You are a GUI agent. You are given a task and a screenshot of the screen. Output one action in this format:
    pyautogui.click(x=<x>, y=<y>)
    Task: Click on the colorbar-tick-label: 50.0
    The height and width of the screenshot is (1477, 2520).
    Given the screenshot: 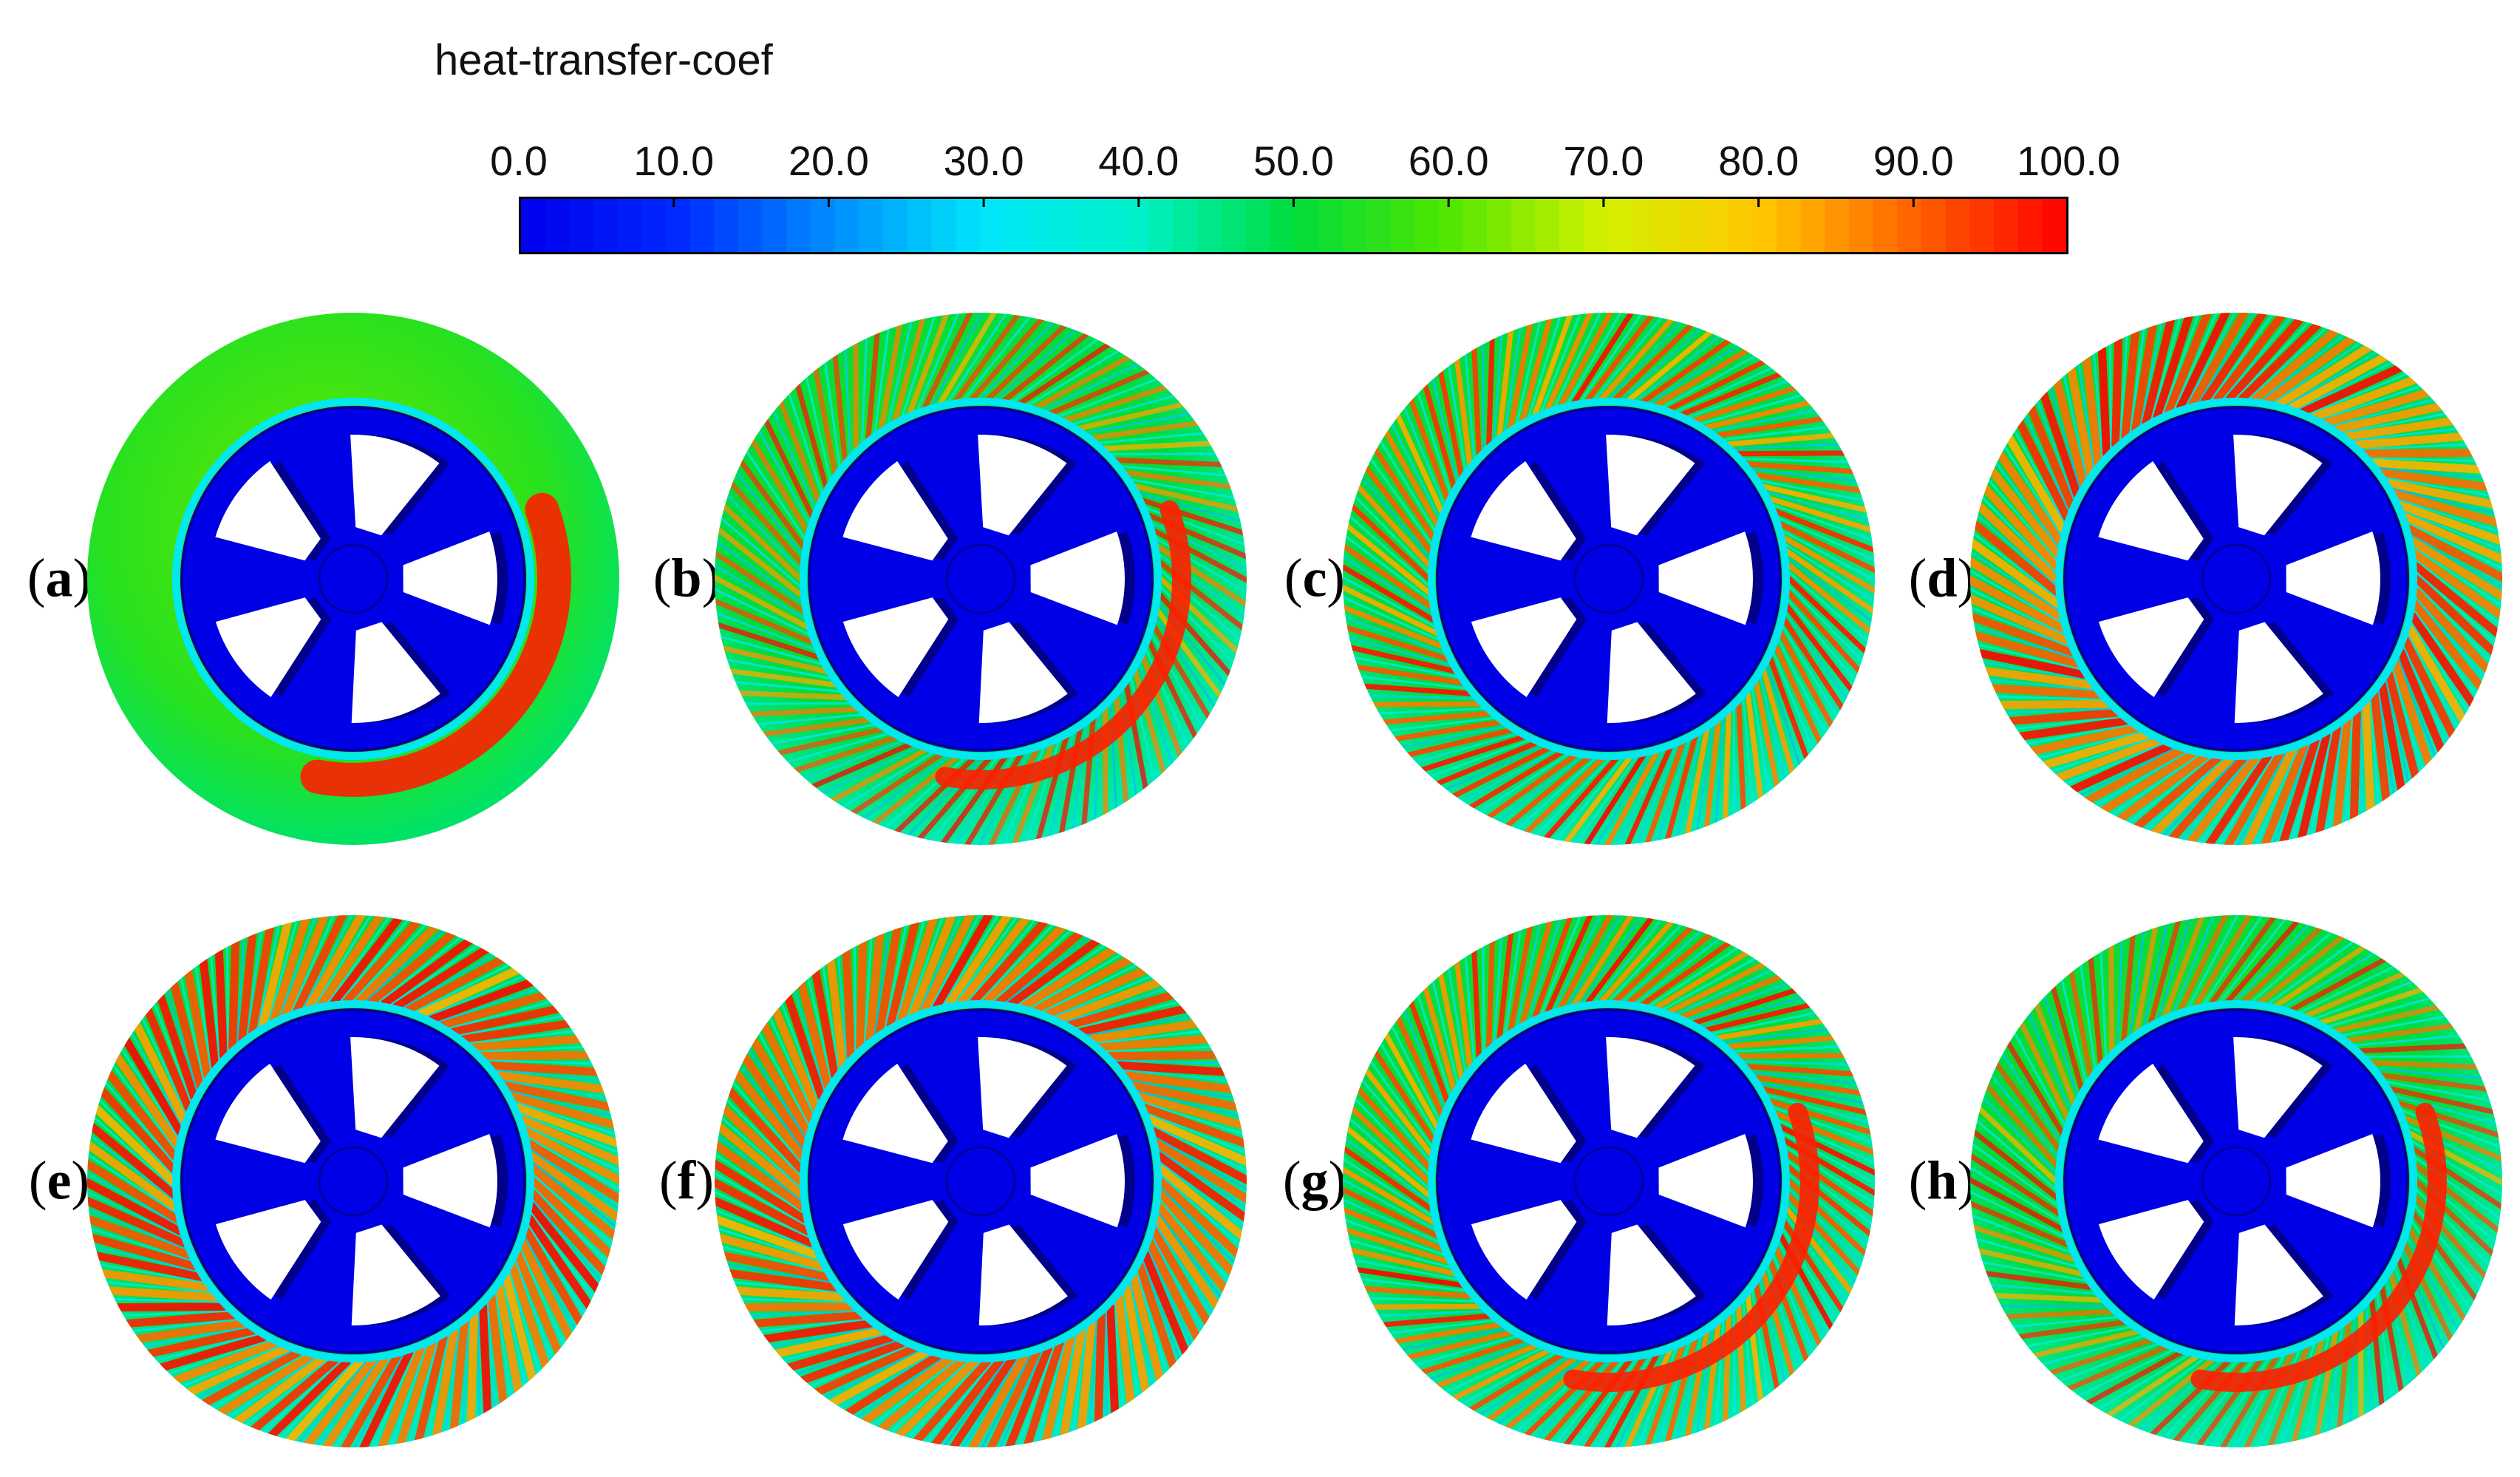 What is the action you would take?
    pyautogui.click(x=1294, y=160)
    